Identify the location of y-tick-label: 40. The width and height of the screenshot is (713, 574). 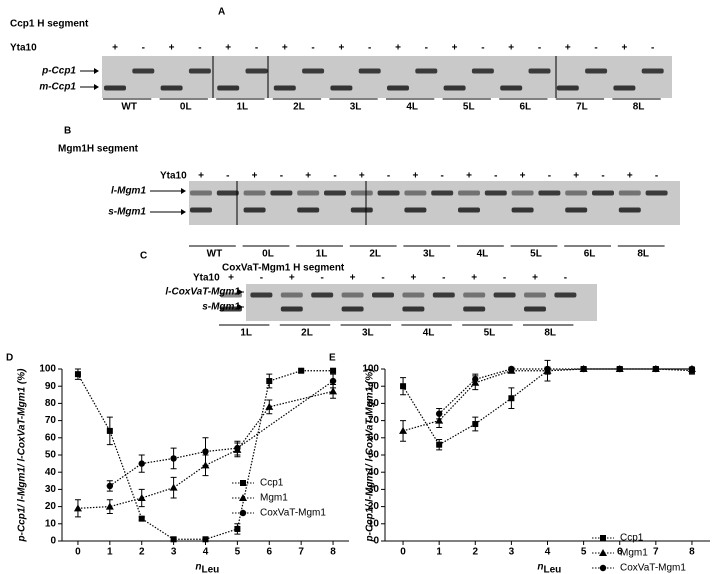
(51, 472).